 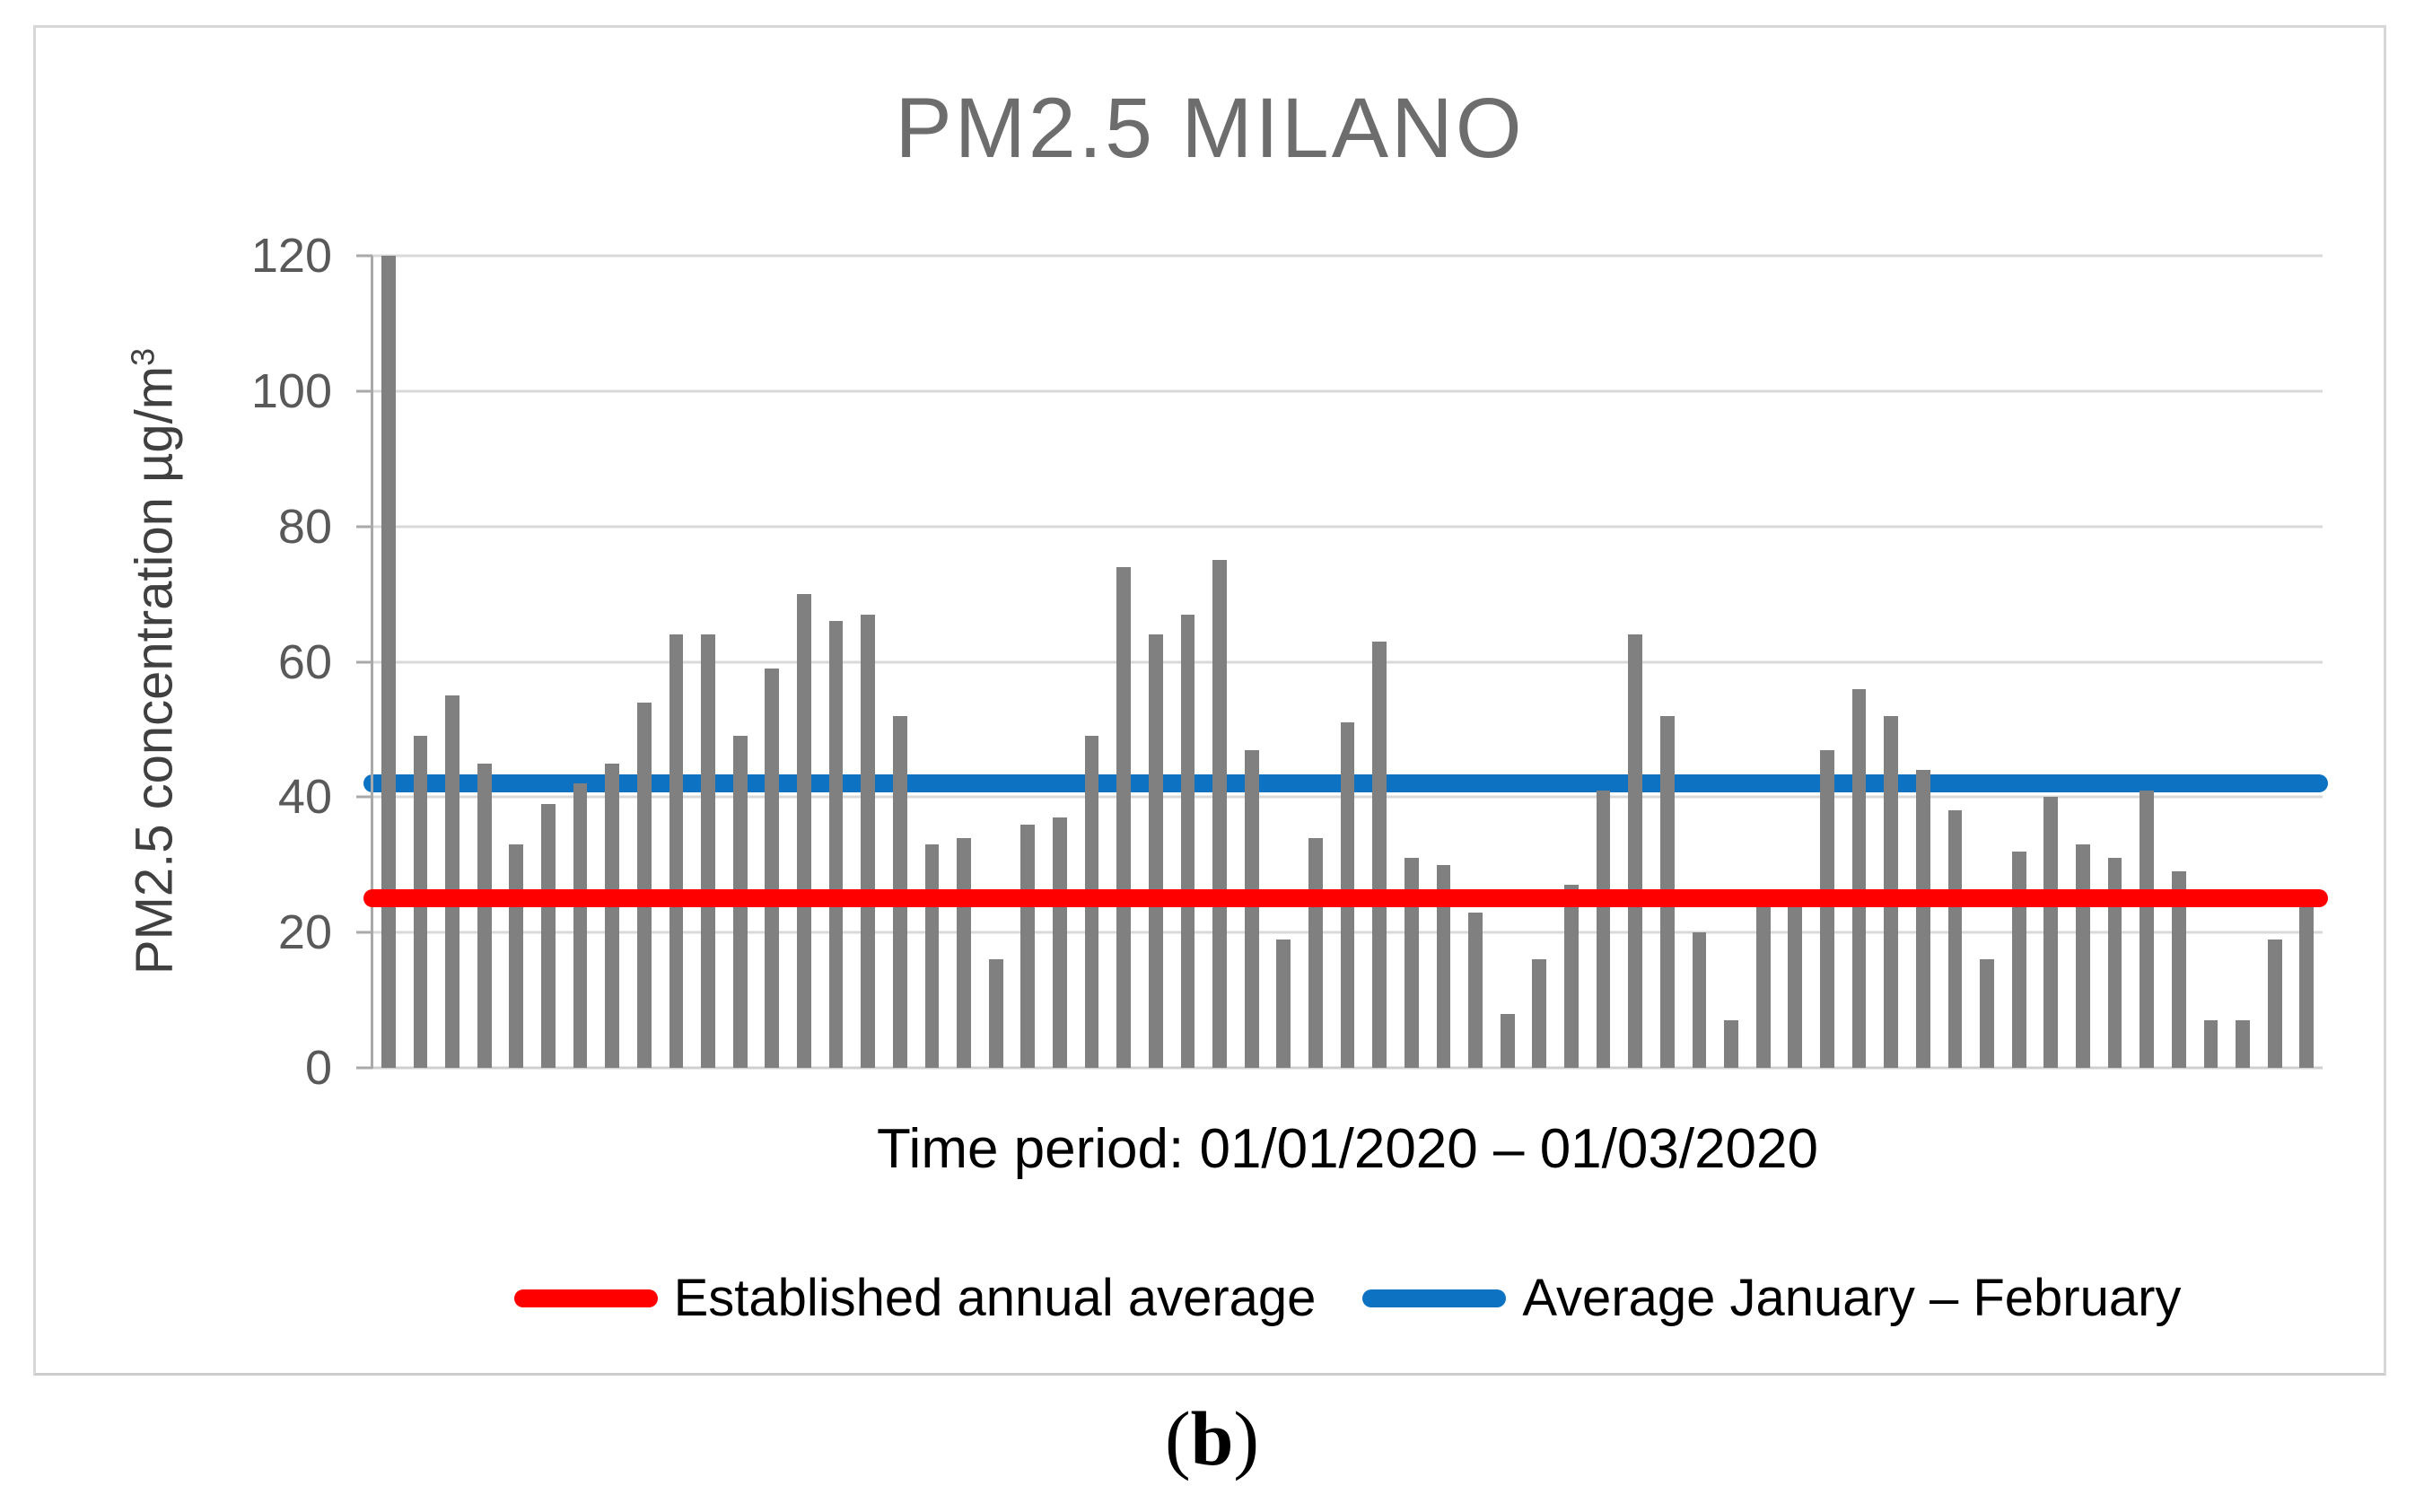 What do you see at coordinates (1210, 128) in the screenshot?
I see `chart-title: PM2.5 MILANO` at bounding box center [1210, 128].